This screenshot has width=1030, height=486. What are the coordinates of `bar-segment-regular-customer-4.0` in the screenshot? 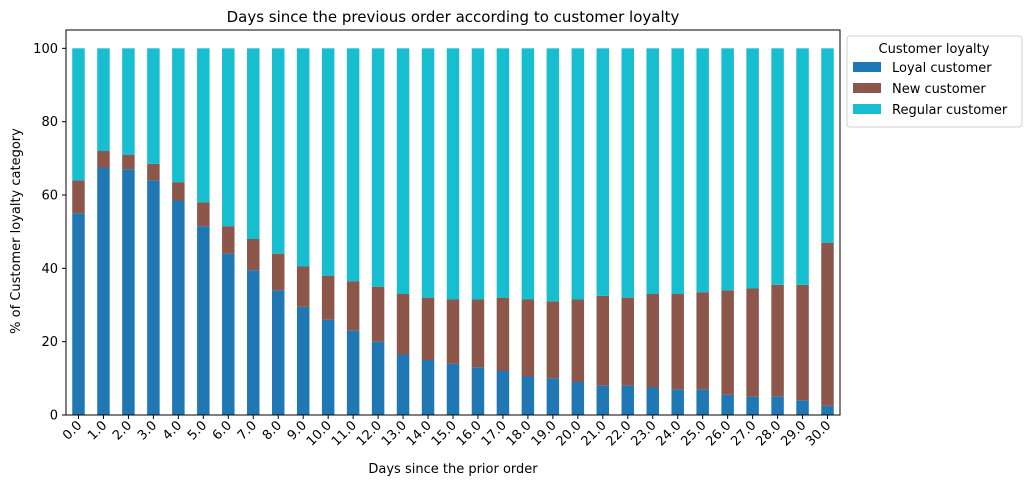 It's located at (178, 115).